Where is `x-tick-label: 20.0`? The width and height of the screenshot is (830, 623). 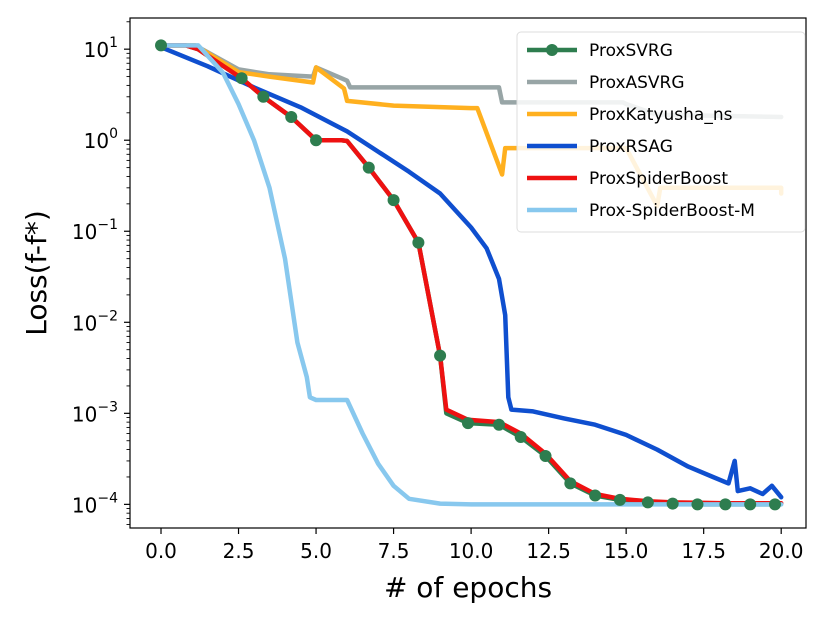 x-tick-label: 20.0 is located at coordinates (781, 551).